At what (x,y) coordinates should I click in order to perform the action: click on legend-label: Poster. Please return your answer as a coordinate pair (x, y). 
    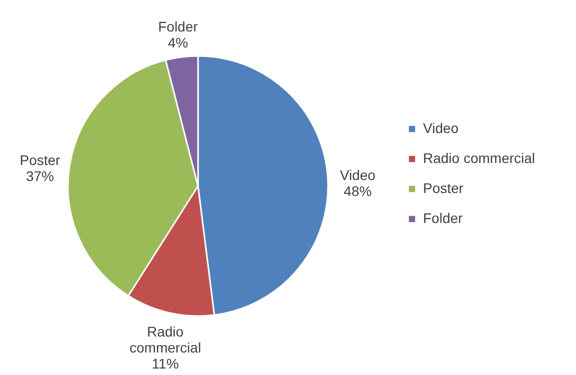
    Looking at the image, I should click on (443, 188).